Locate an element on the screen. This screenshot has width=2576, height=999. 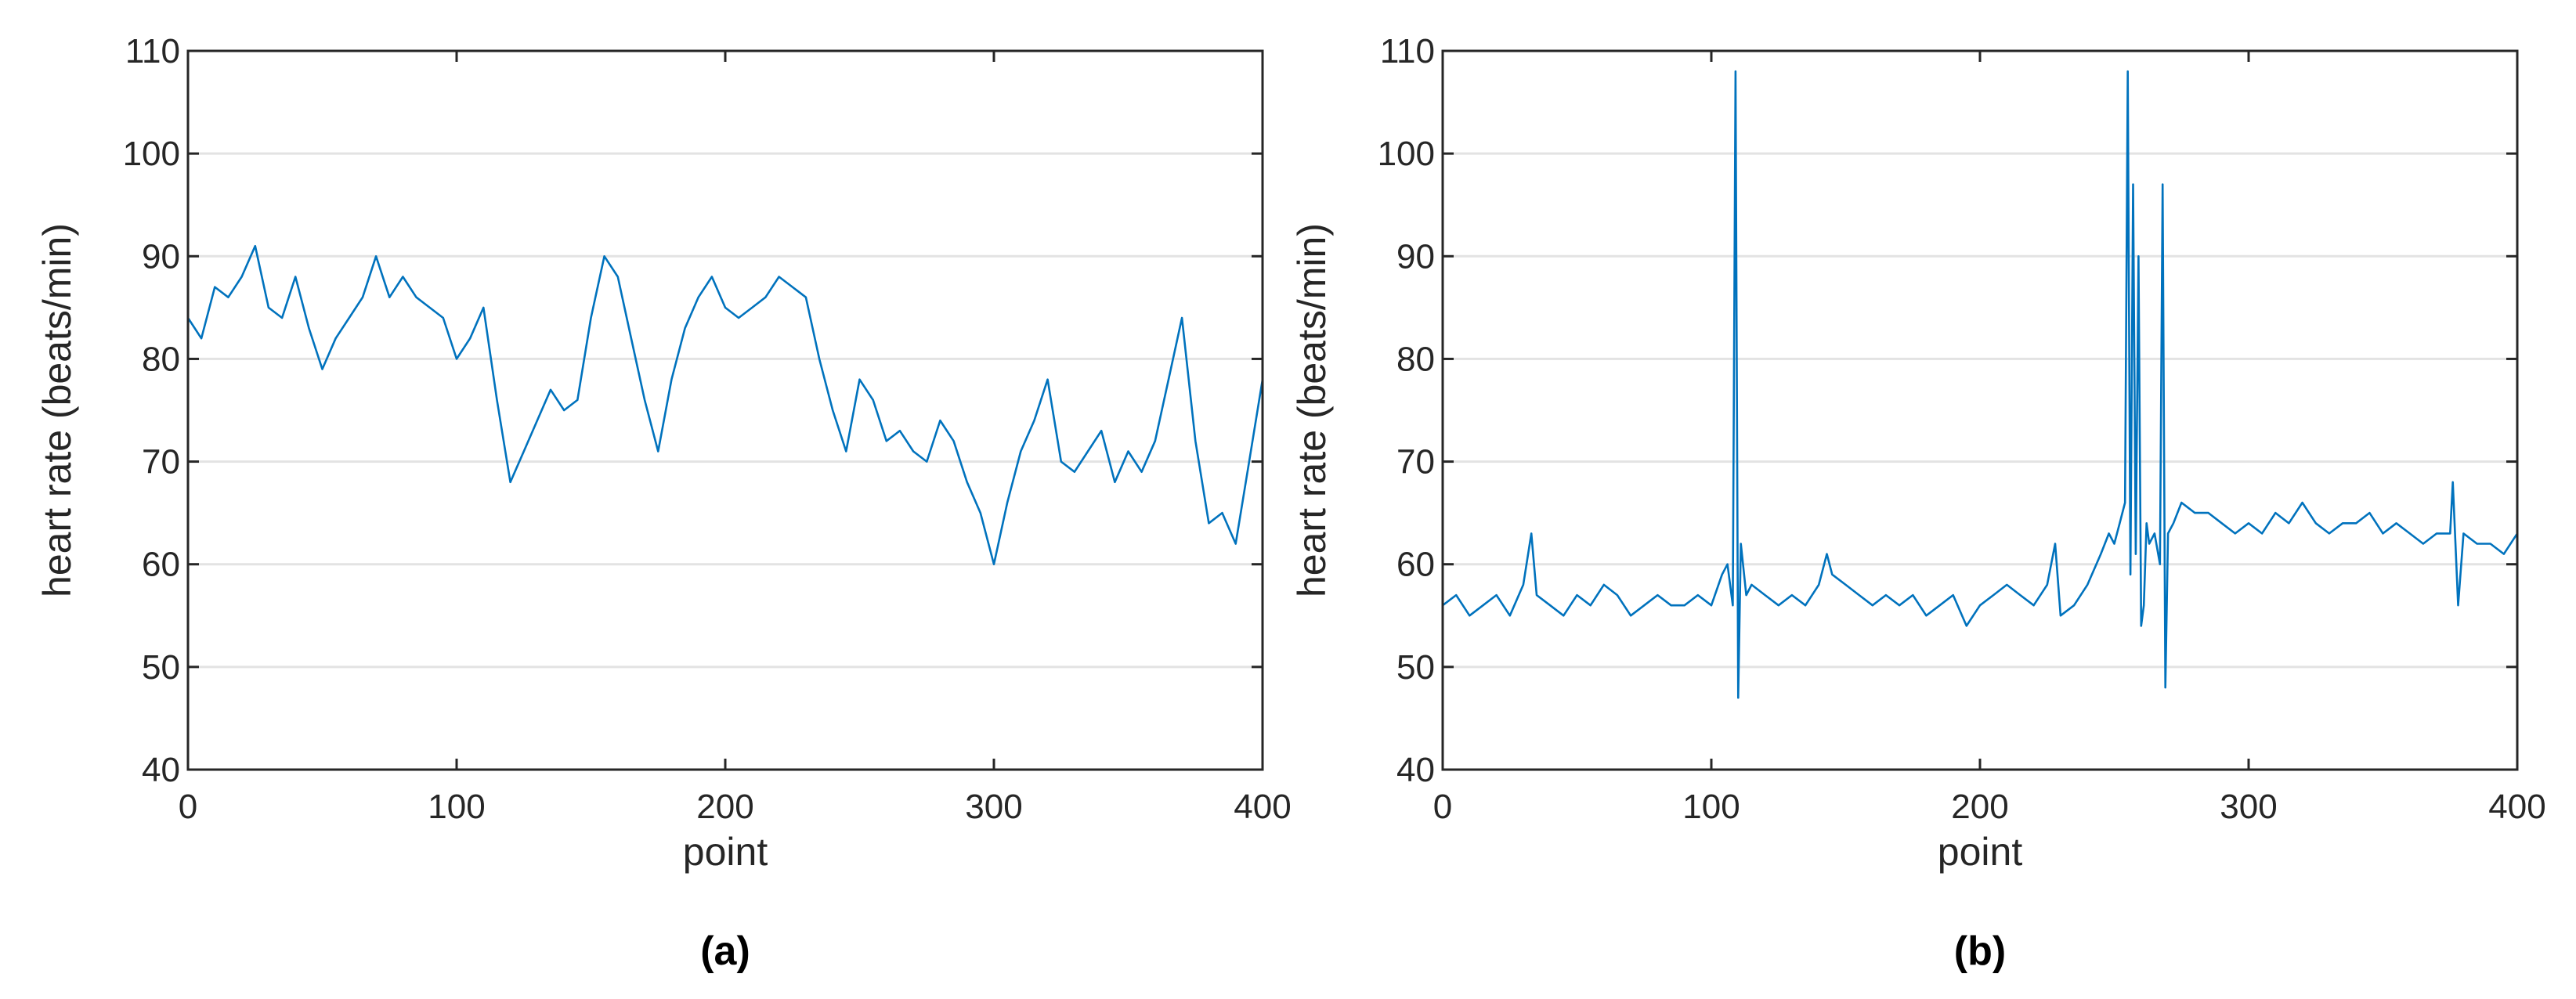
panel-label: (a) is located at coordinates (725, 951).